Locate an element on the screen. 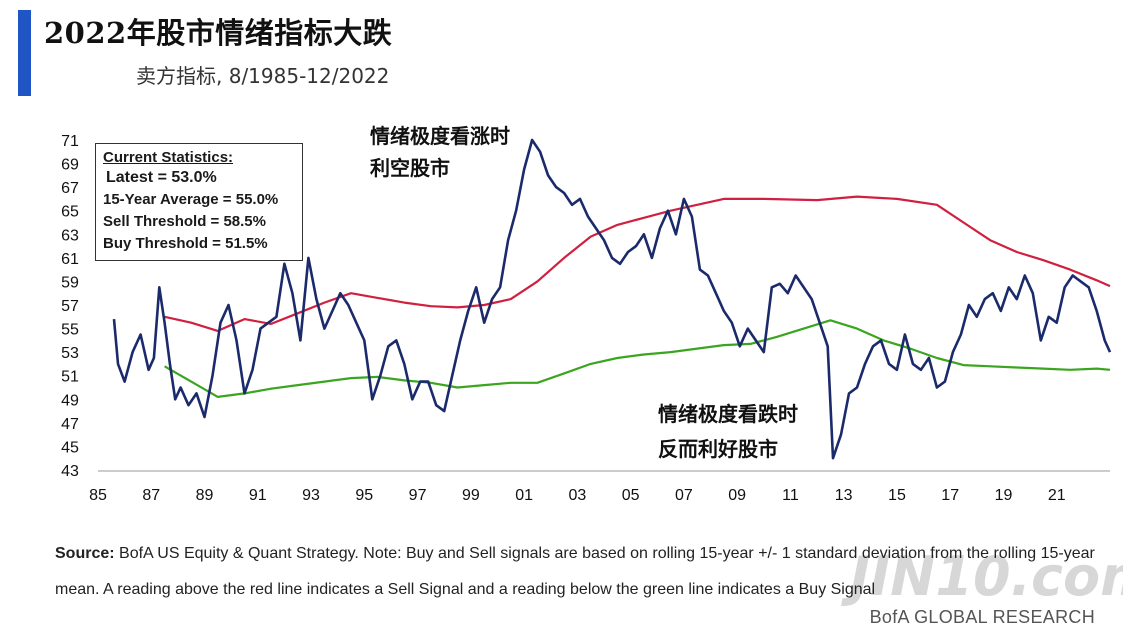  y-tick-label: 67 is located at coordinates (70, 188).